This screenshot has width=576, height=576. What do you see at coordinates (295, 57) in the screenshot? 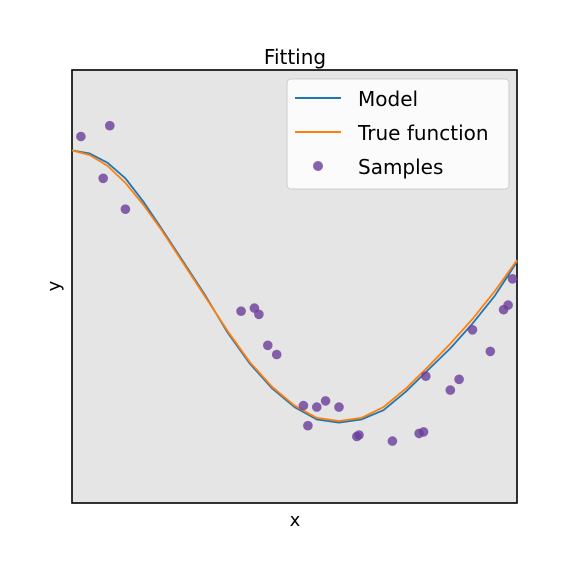
I see `chart-title: Fitting` at bounding box center [295, 57].